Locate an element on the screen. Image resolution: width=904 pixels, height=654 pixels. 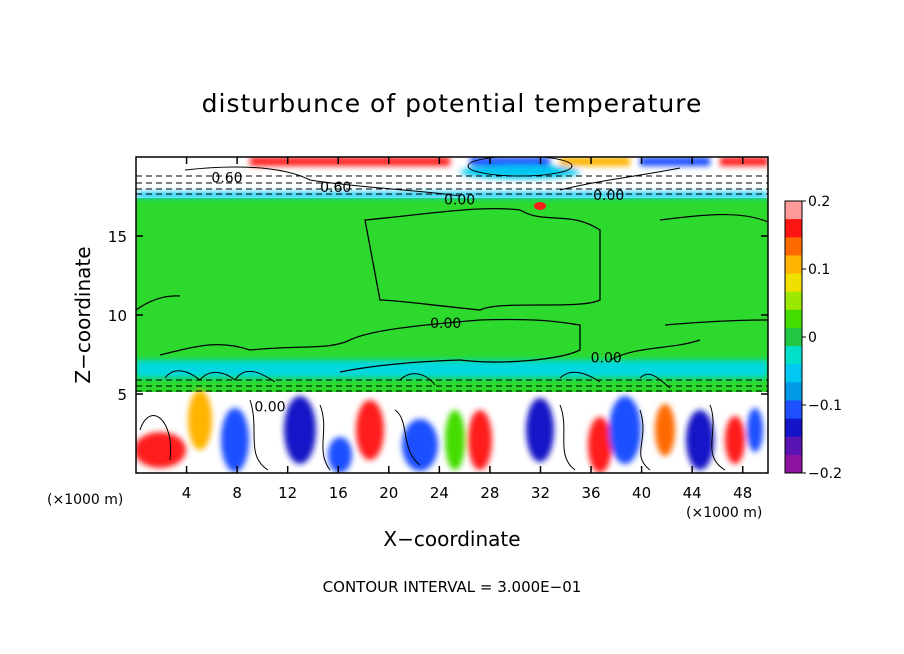
y-tick-label: 5 is located at coordinates (122, 395).